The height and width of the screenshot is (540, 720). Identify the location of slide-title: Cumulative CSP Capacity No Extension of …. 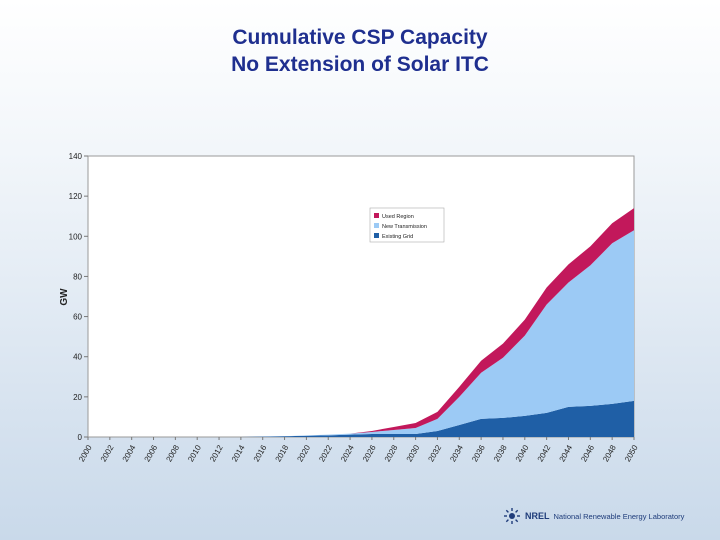
(360, 51).